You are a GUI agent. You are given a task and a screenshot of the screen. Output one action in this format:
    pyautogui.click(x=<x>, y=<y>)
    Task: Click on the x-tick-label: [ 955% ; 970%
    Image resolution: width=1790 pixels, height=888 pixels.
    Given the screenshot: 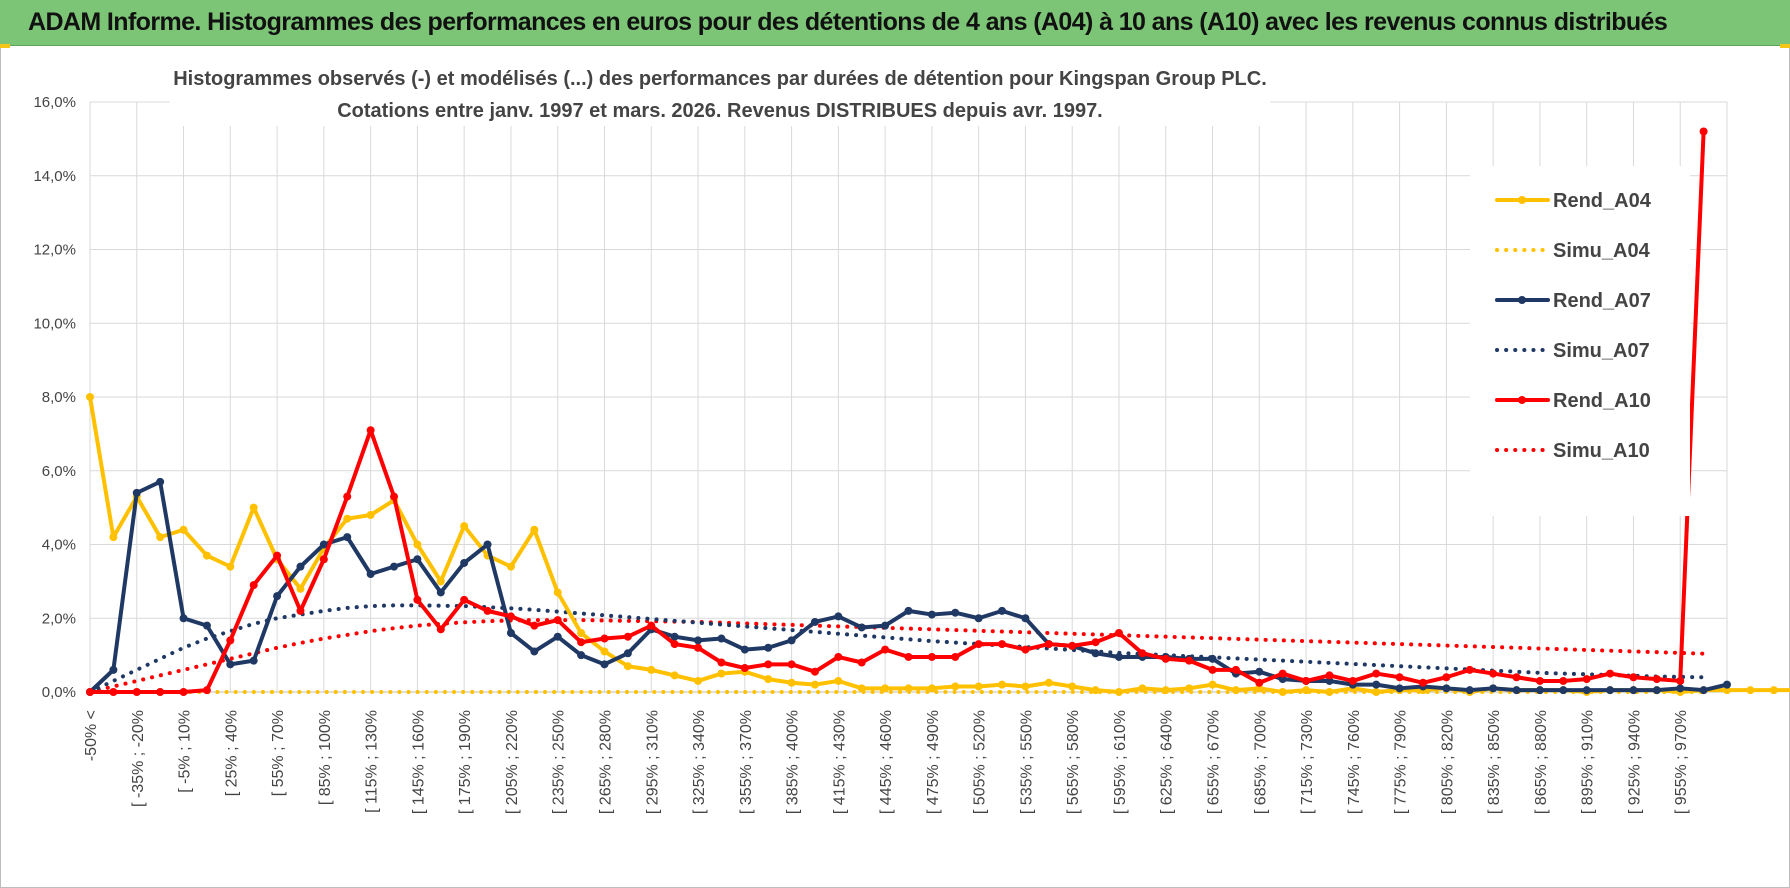 What is the action you would take?
    pyautogui.click(x=1681, y=762)
    